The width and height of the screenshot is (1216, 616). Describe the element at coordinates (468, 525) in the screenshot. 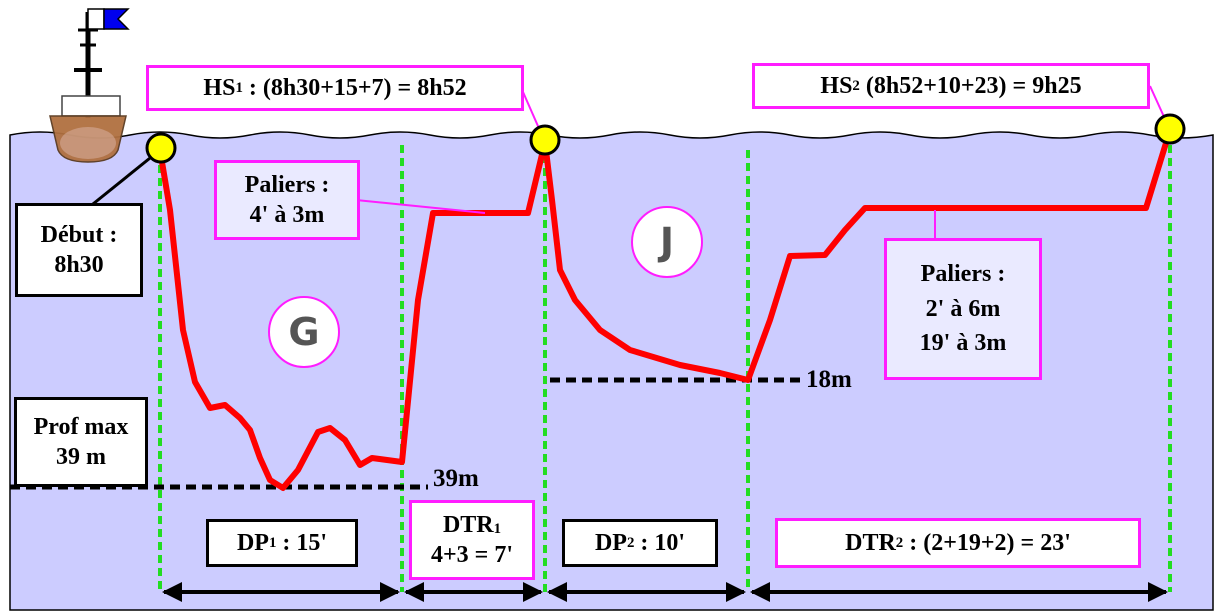

I see `dtr1-label: DTR` at that location.